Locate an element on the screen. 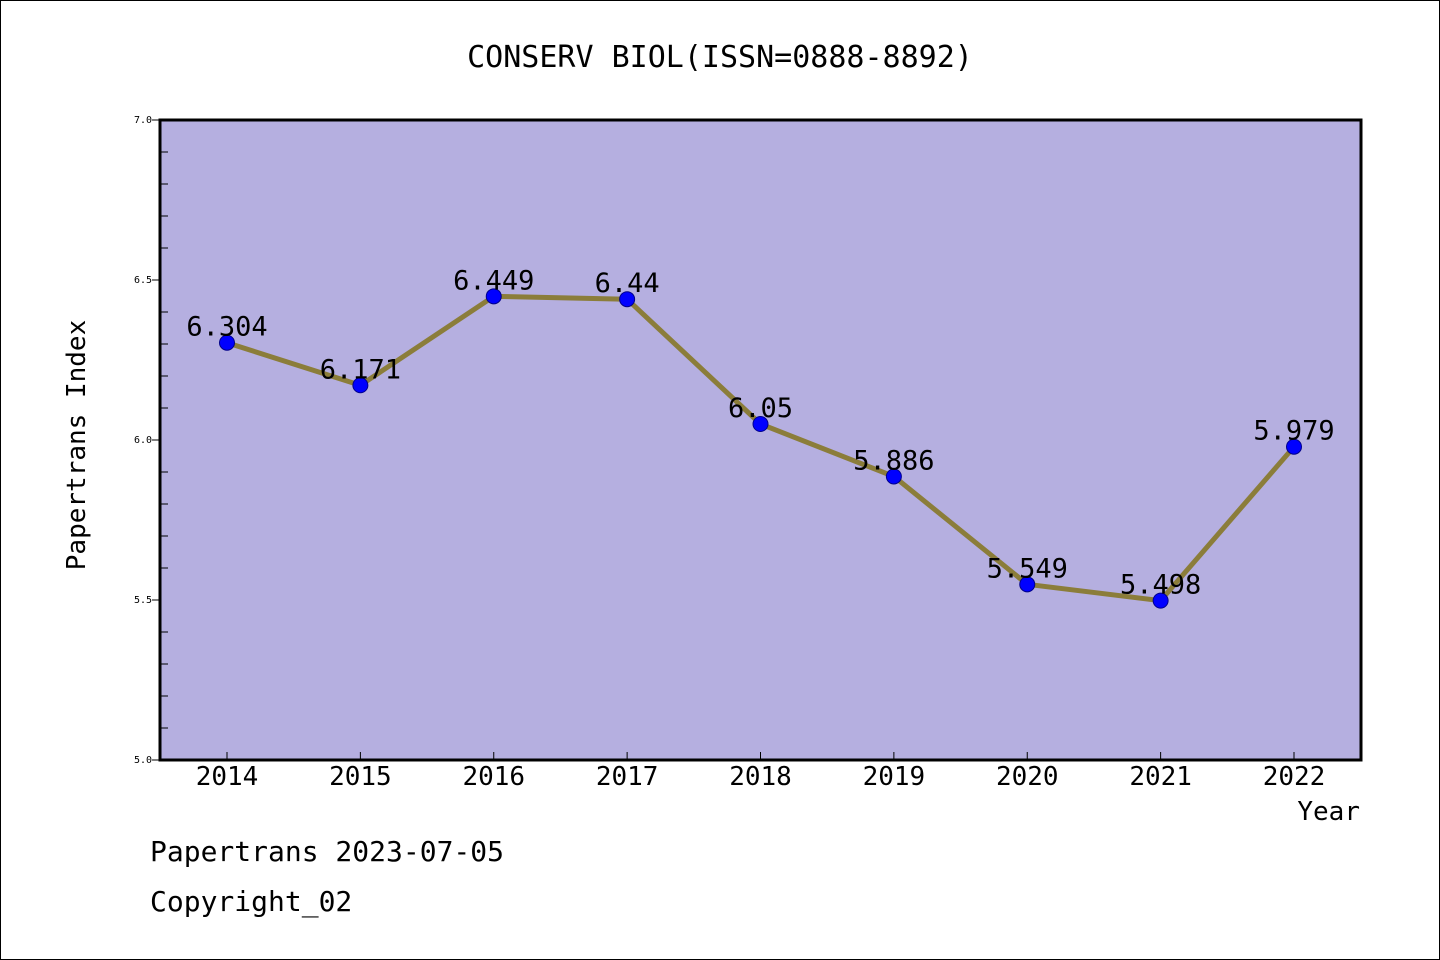  x-tick-label: 2015 is located at coordinates (360, 777).